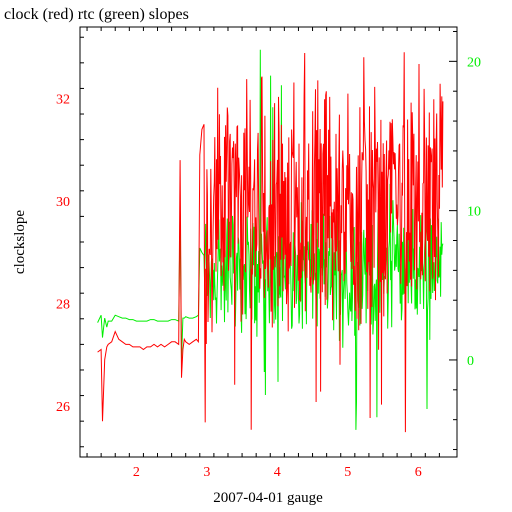  Describe the element at coordinates (70, 242) in the screenshot. I see `y-axis-left: 26 28 30 32` at that location.